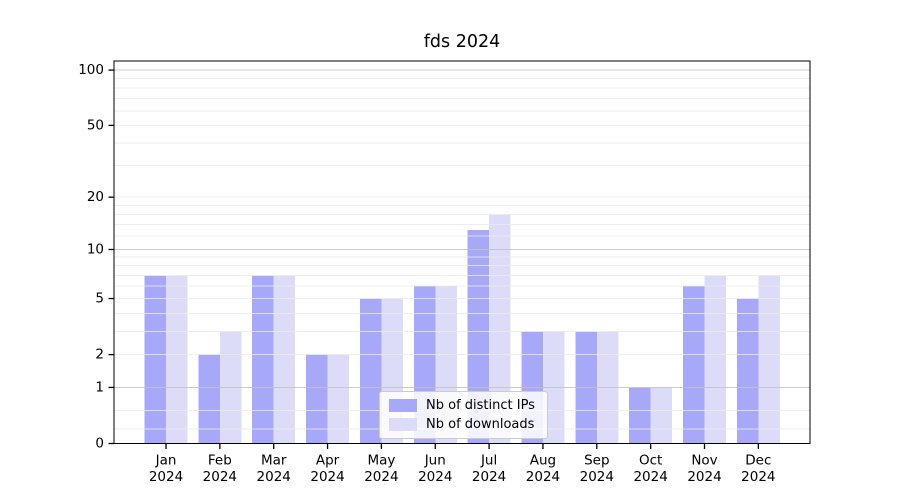 This screenshot has width=900, height=500. Describe the element at coordinates (95, 249) in the screenshot. I see `y-tick-label: 10` at that location.